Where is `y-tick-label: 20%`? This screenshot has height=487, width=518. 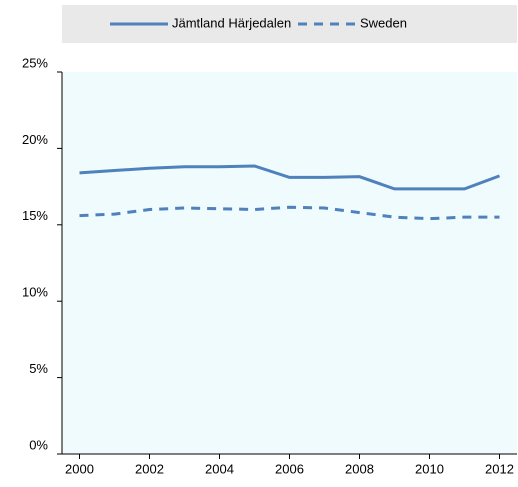
y-tick-label: 20% is located at coordinates (35, 139).